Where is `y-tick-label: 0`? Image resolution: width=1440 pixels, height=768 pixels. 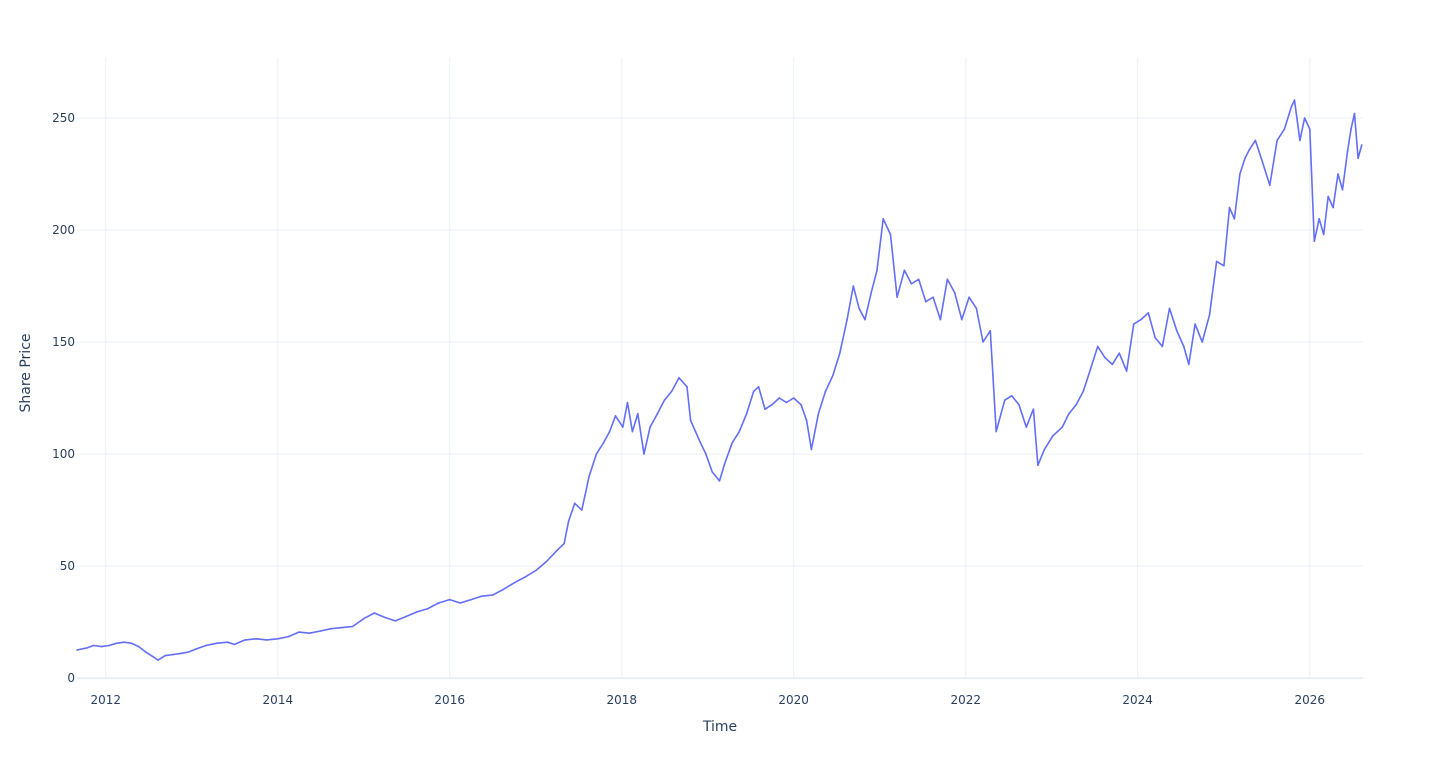 y-tick-label: 0 is located at coordinates (71, 678).